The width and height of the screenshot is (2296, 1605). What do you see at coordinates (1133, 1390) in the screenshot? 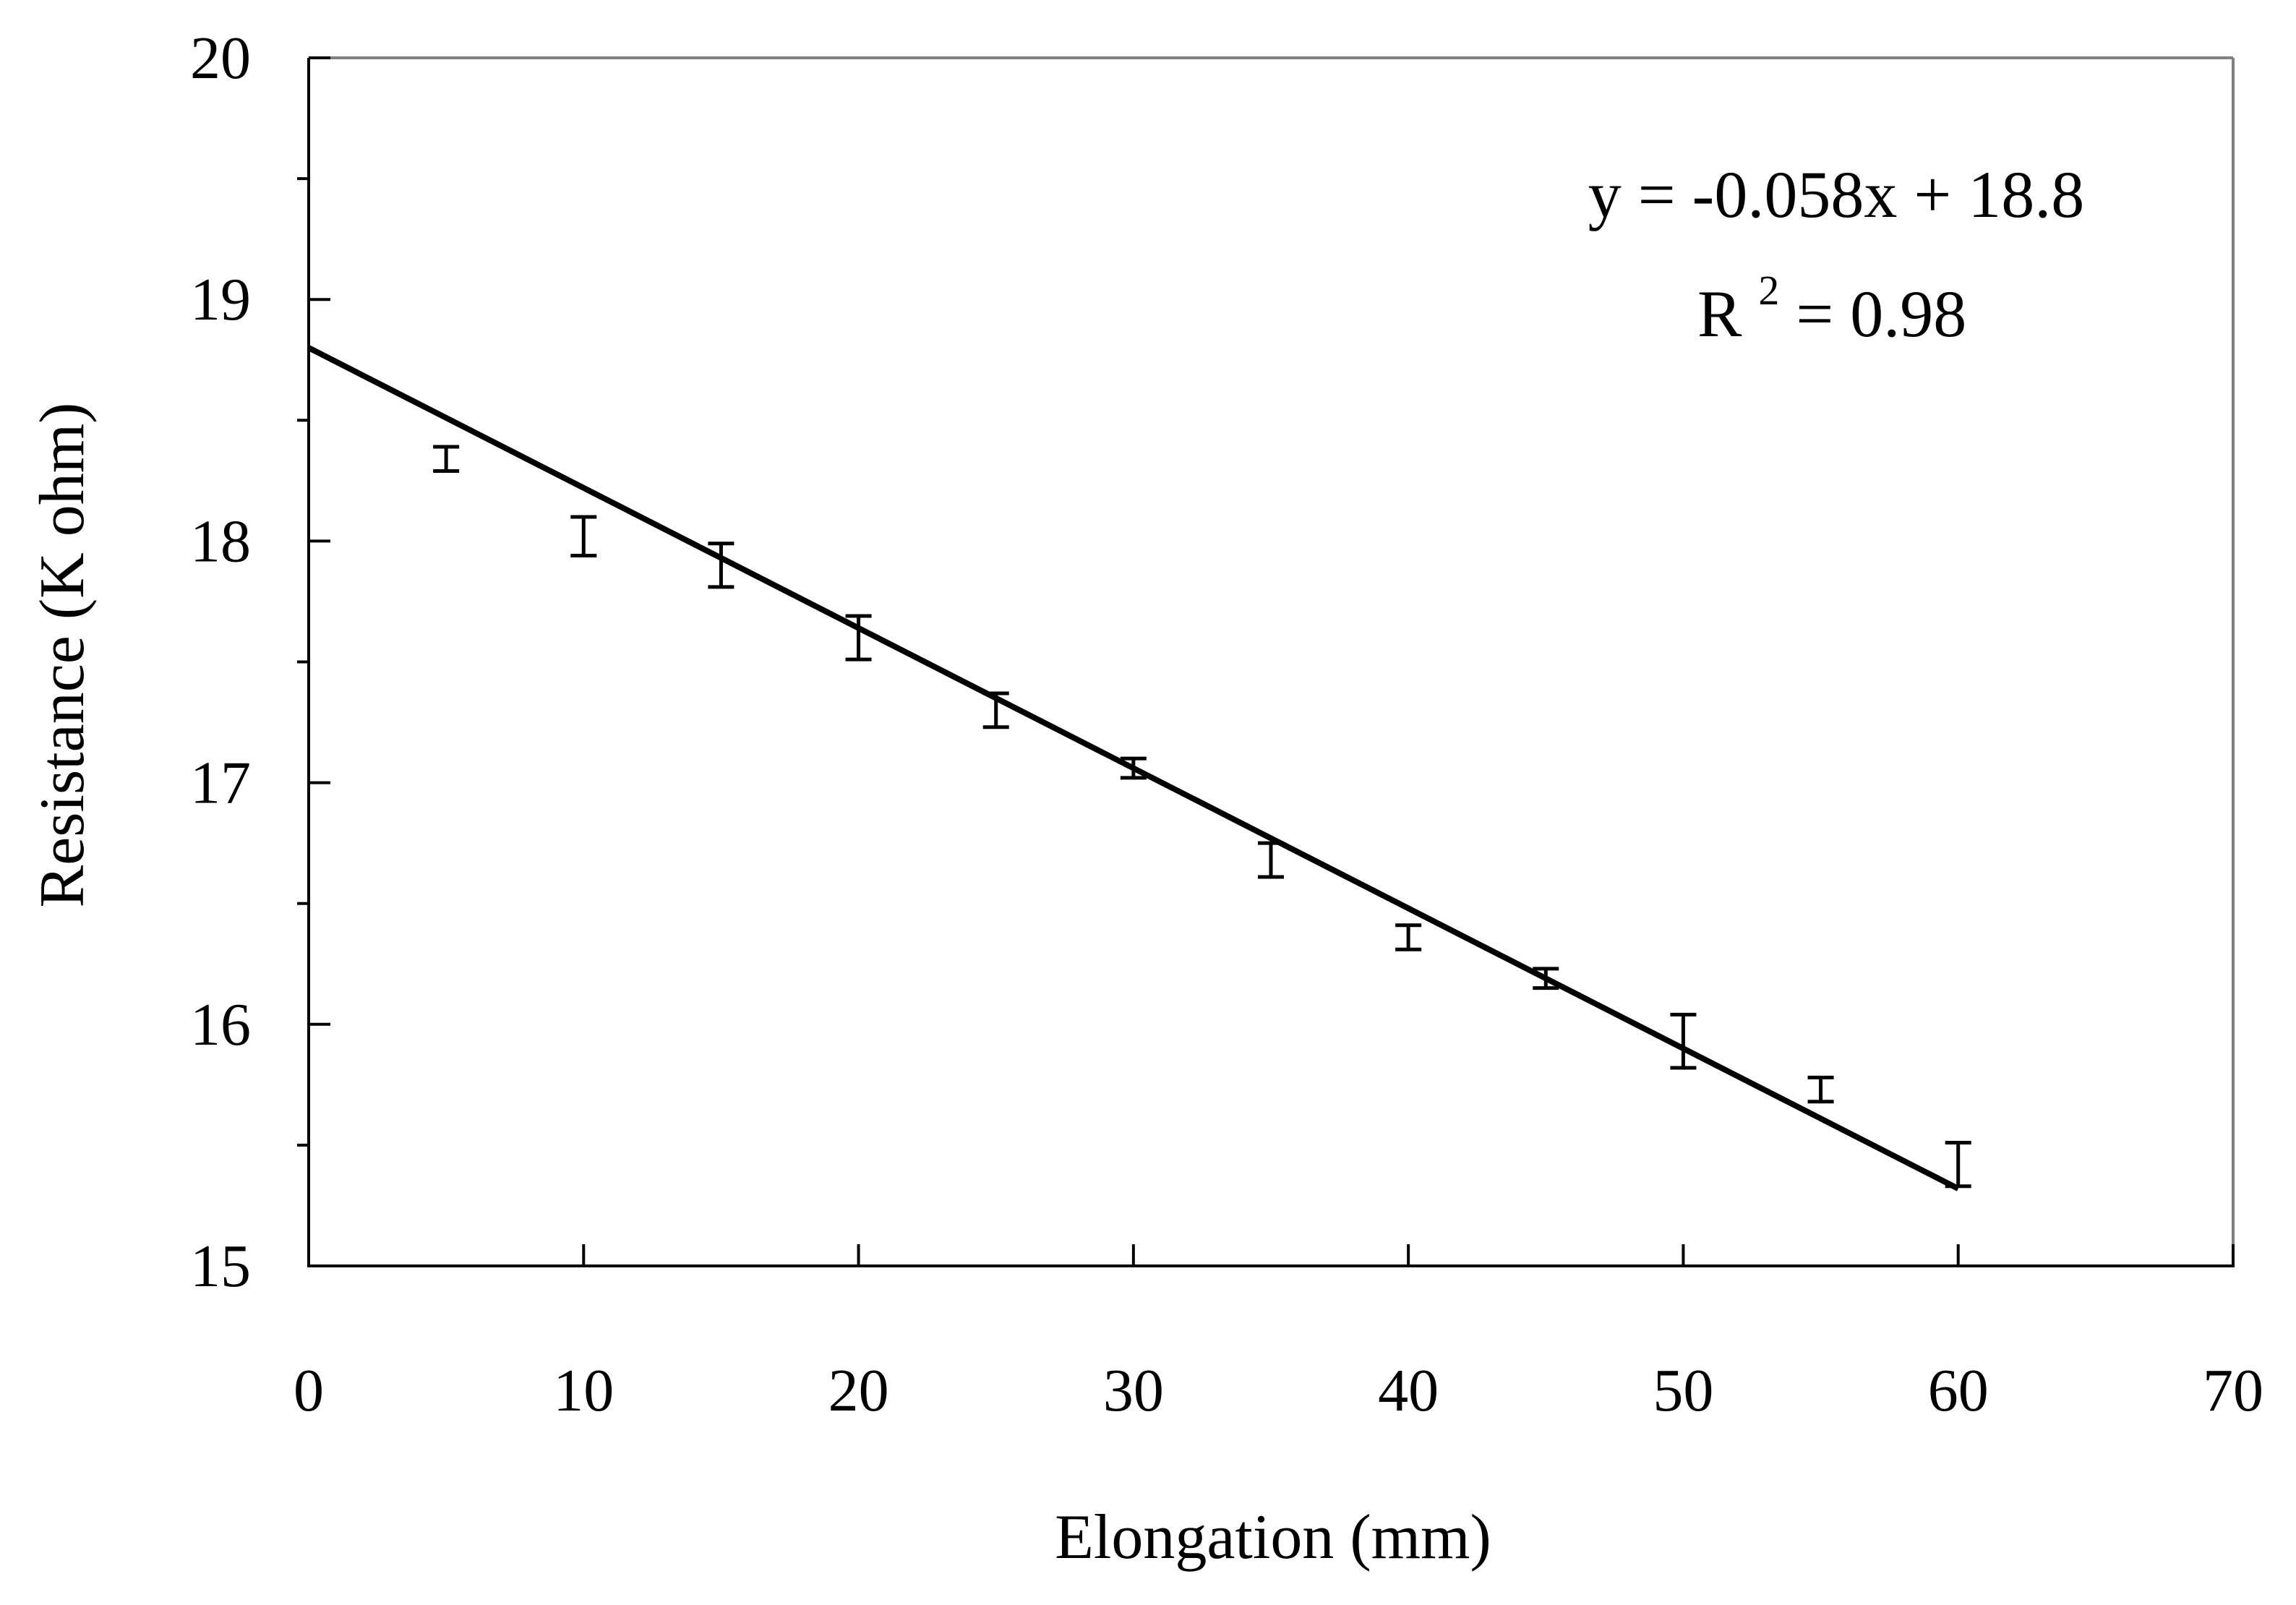
I see `x-tick-label-30: 30` at bounding box center [1133, 1390].